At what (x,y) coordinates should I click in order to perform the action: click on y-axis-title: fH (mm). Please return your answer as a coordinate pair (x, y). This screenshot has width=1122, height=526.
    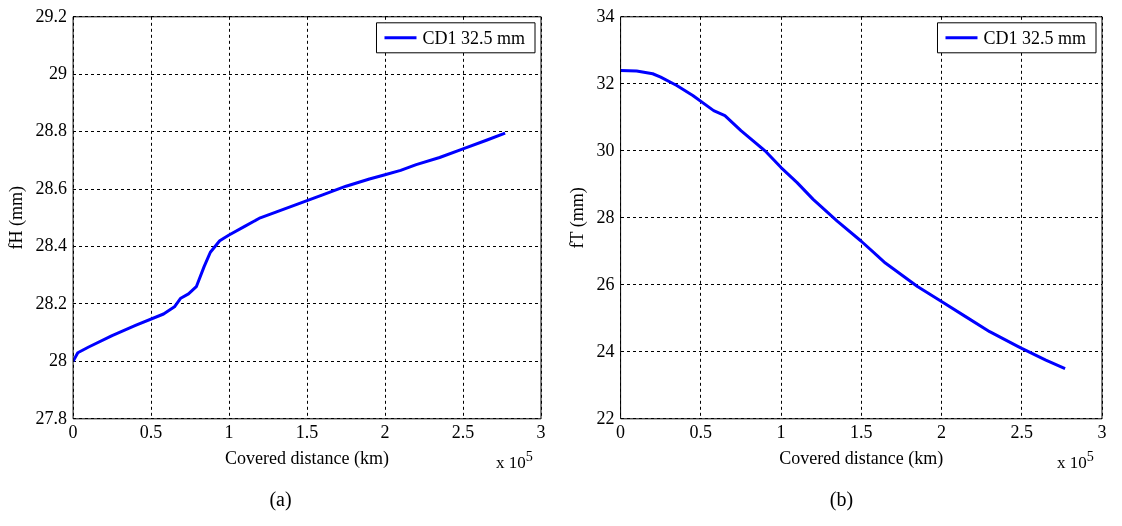
    Looking at the image, I should click on (16, 218).